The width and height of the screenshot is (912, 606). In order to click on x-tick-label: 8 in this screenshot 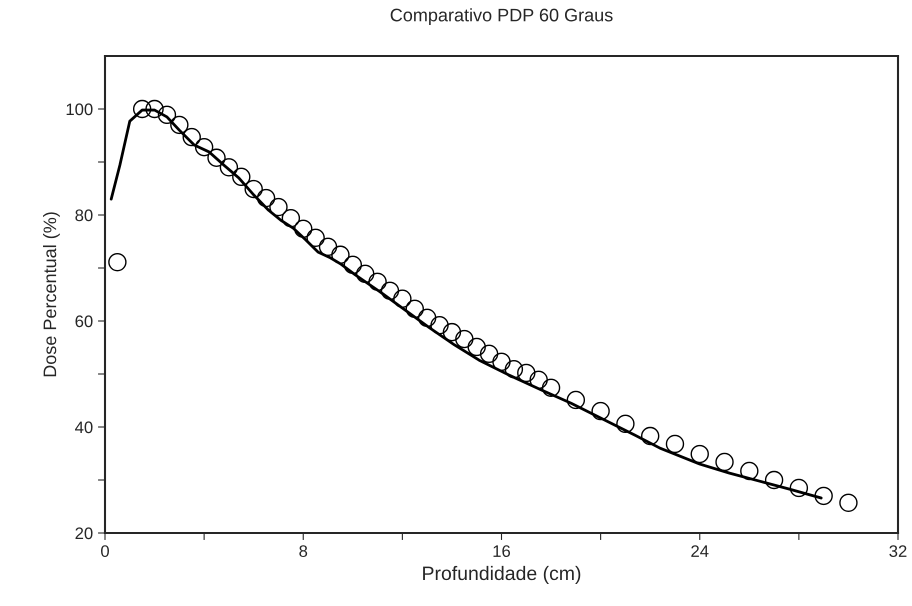, I will do `click(303, 551)`.